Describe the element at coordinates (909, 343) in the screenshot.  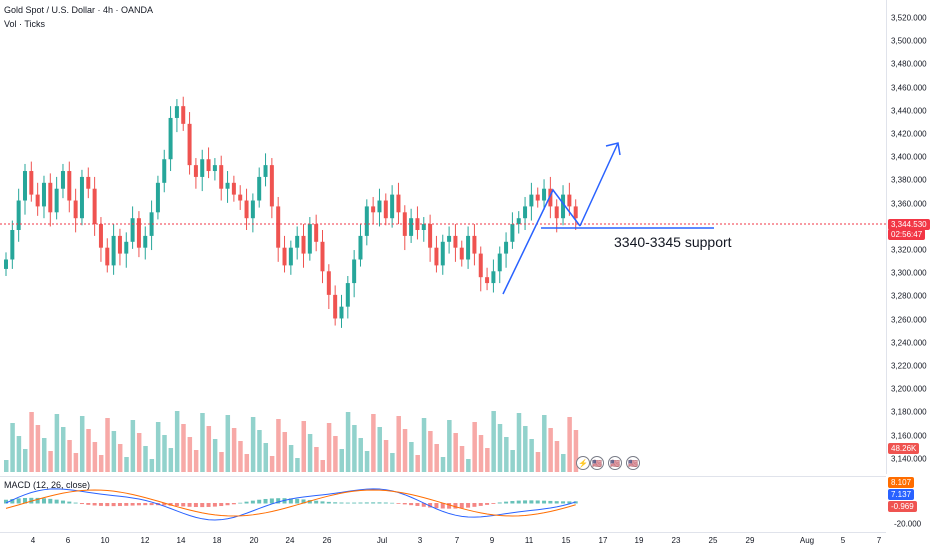
I see `price-axis-label: 3,240.000` at that location.